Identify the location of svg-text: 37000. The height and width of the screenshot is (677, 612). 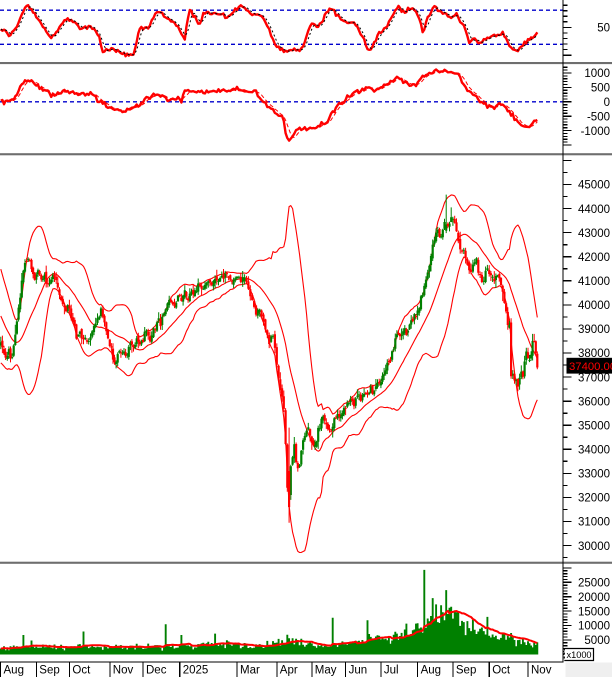
(594, 378).